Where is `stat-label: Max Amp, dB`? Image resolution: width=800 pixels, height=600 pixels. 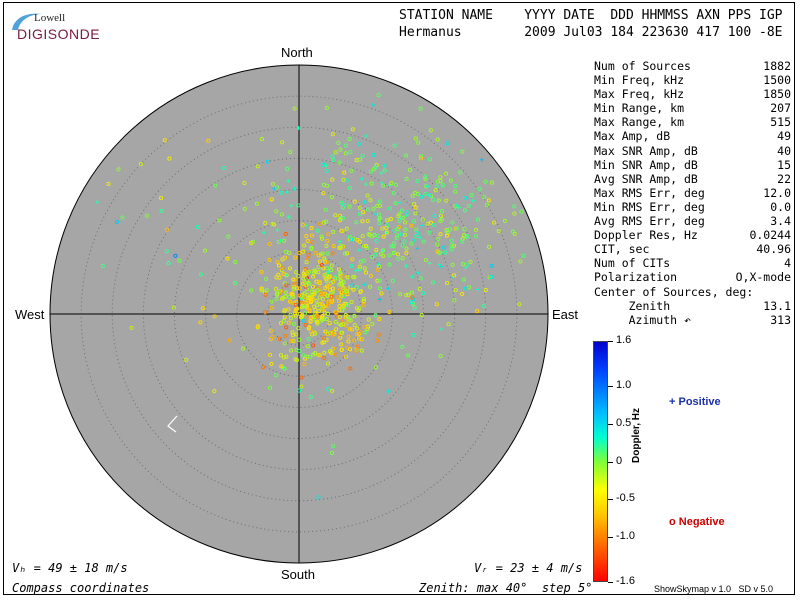
stat-label: Max Amp, dB is located at coordinates (632, 136).